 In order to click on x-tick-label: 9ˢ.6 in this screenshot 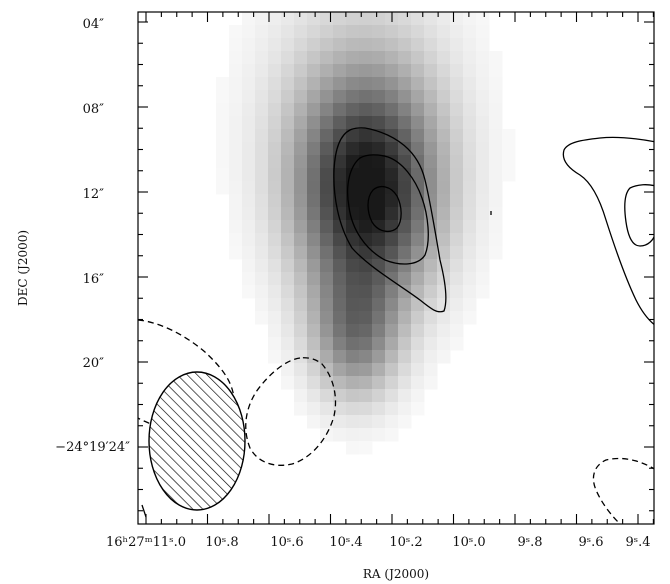, I will do `click(590, 542)`.